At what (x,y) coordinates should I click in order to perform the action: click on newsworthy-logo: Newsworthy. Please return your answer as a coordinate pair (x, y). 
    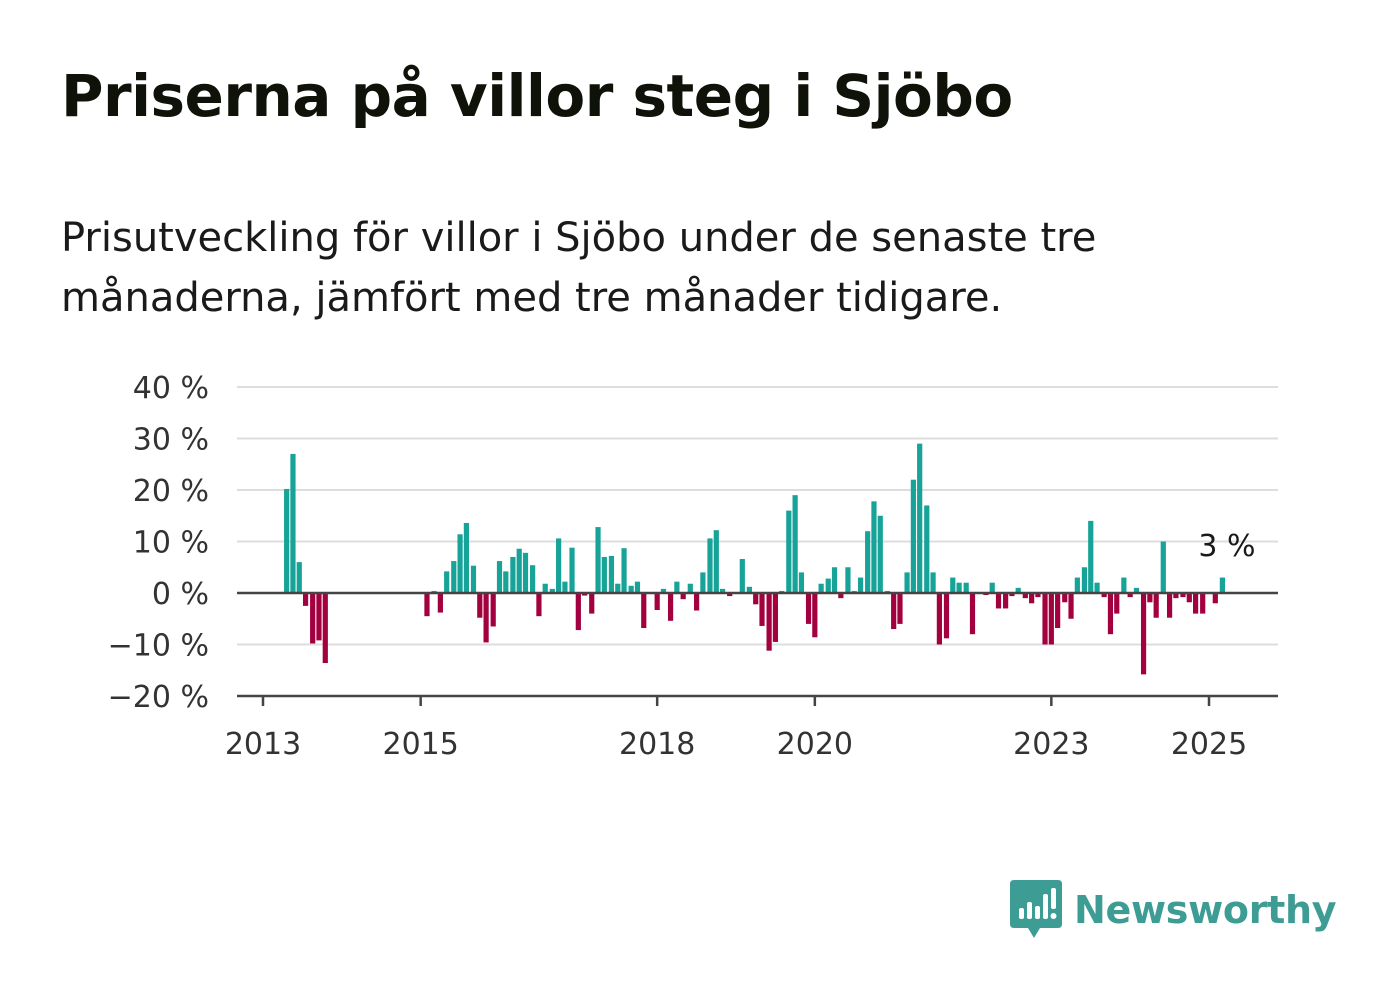
    Looking at the image, I should click on (1173, 910).